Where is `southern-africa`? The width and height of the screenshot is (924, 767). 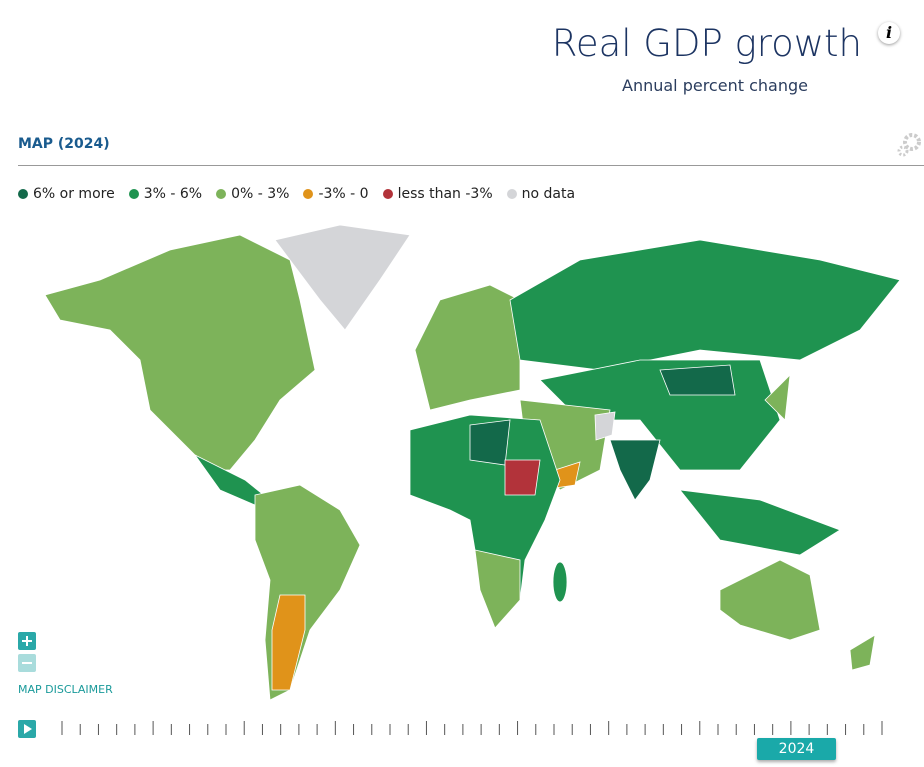 southern-africa is located at coordinates (497, 589).